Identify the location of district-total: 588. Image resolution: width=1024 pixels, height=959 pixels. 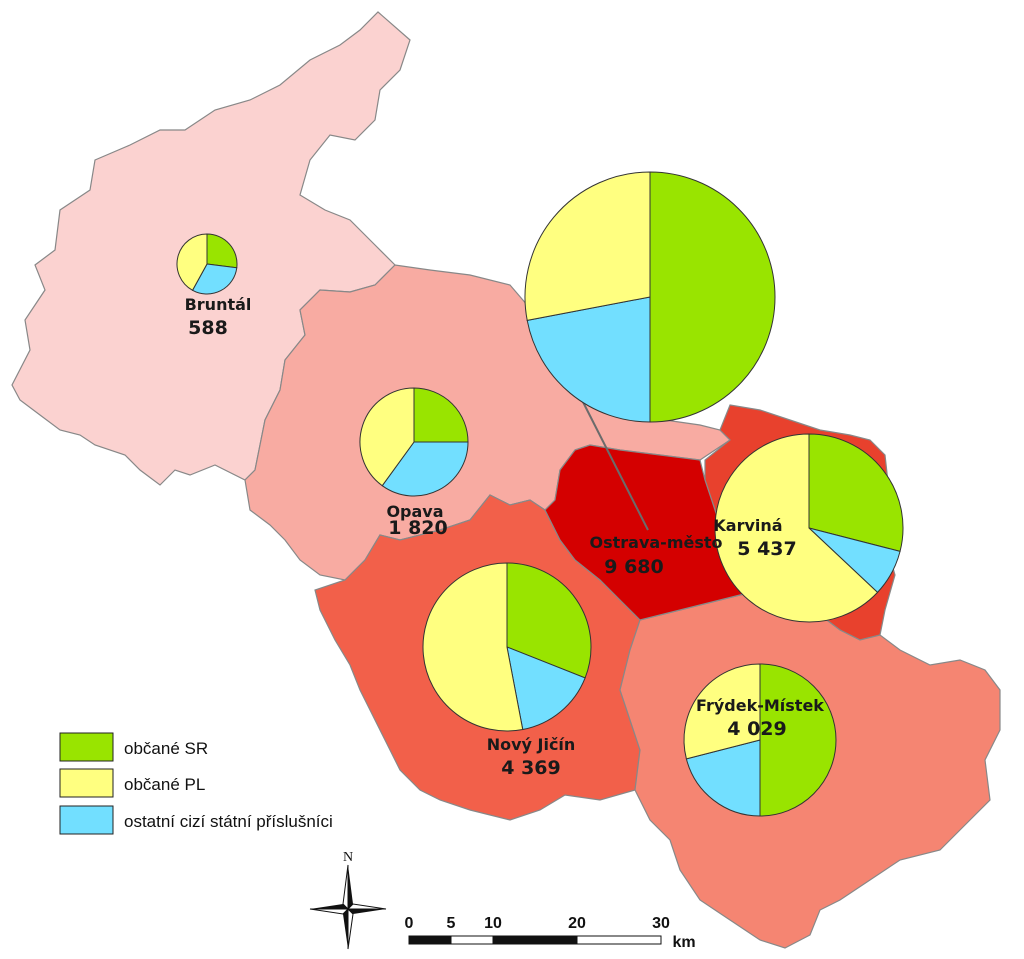
(208, 328).